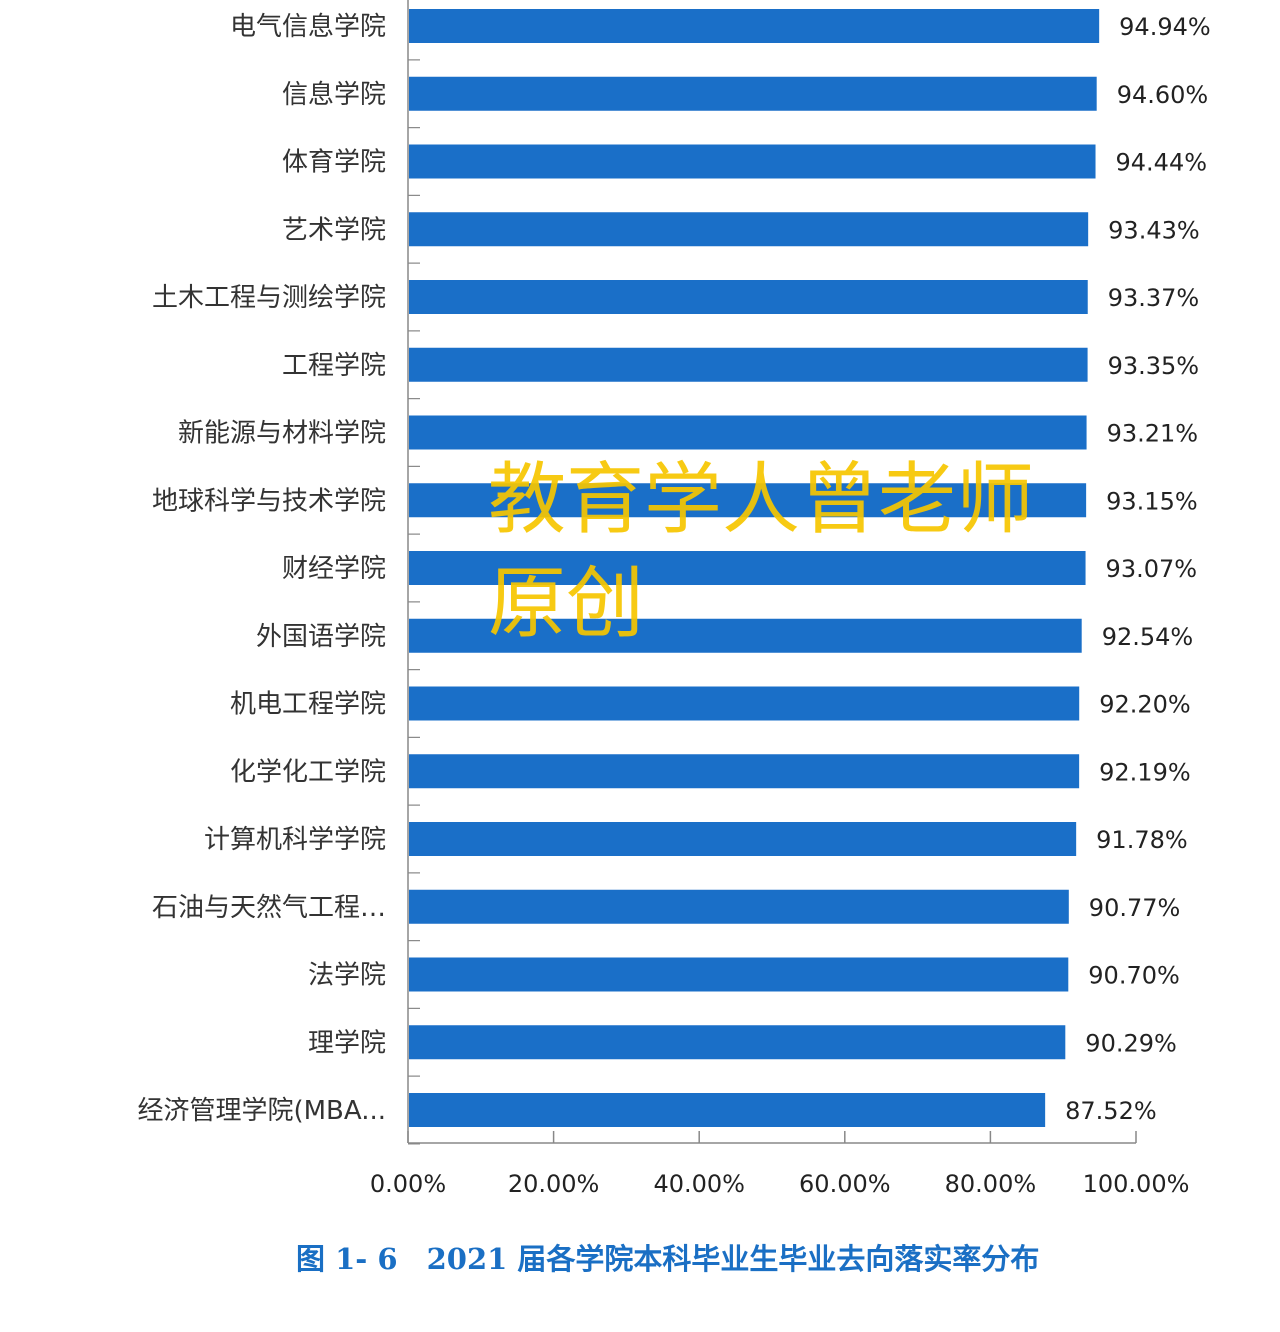 The width and height of the screenshot is (1280, 1332). Describe the element at coordinates (1162, 163) in the screenshot. I see `data-label: 94.44%` at that location.